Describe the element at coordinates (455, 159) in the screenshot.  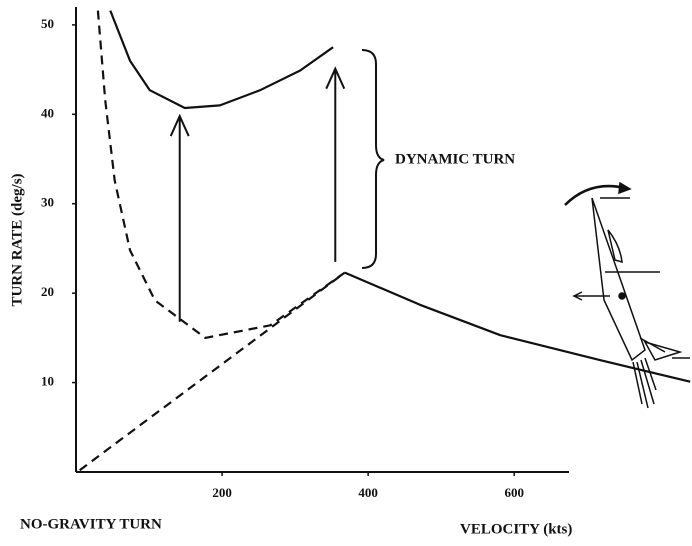
I see `annotation: DYNAMIC TURN` at that location.